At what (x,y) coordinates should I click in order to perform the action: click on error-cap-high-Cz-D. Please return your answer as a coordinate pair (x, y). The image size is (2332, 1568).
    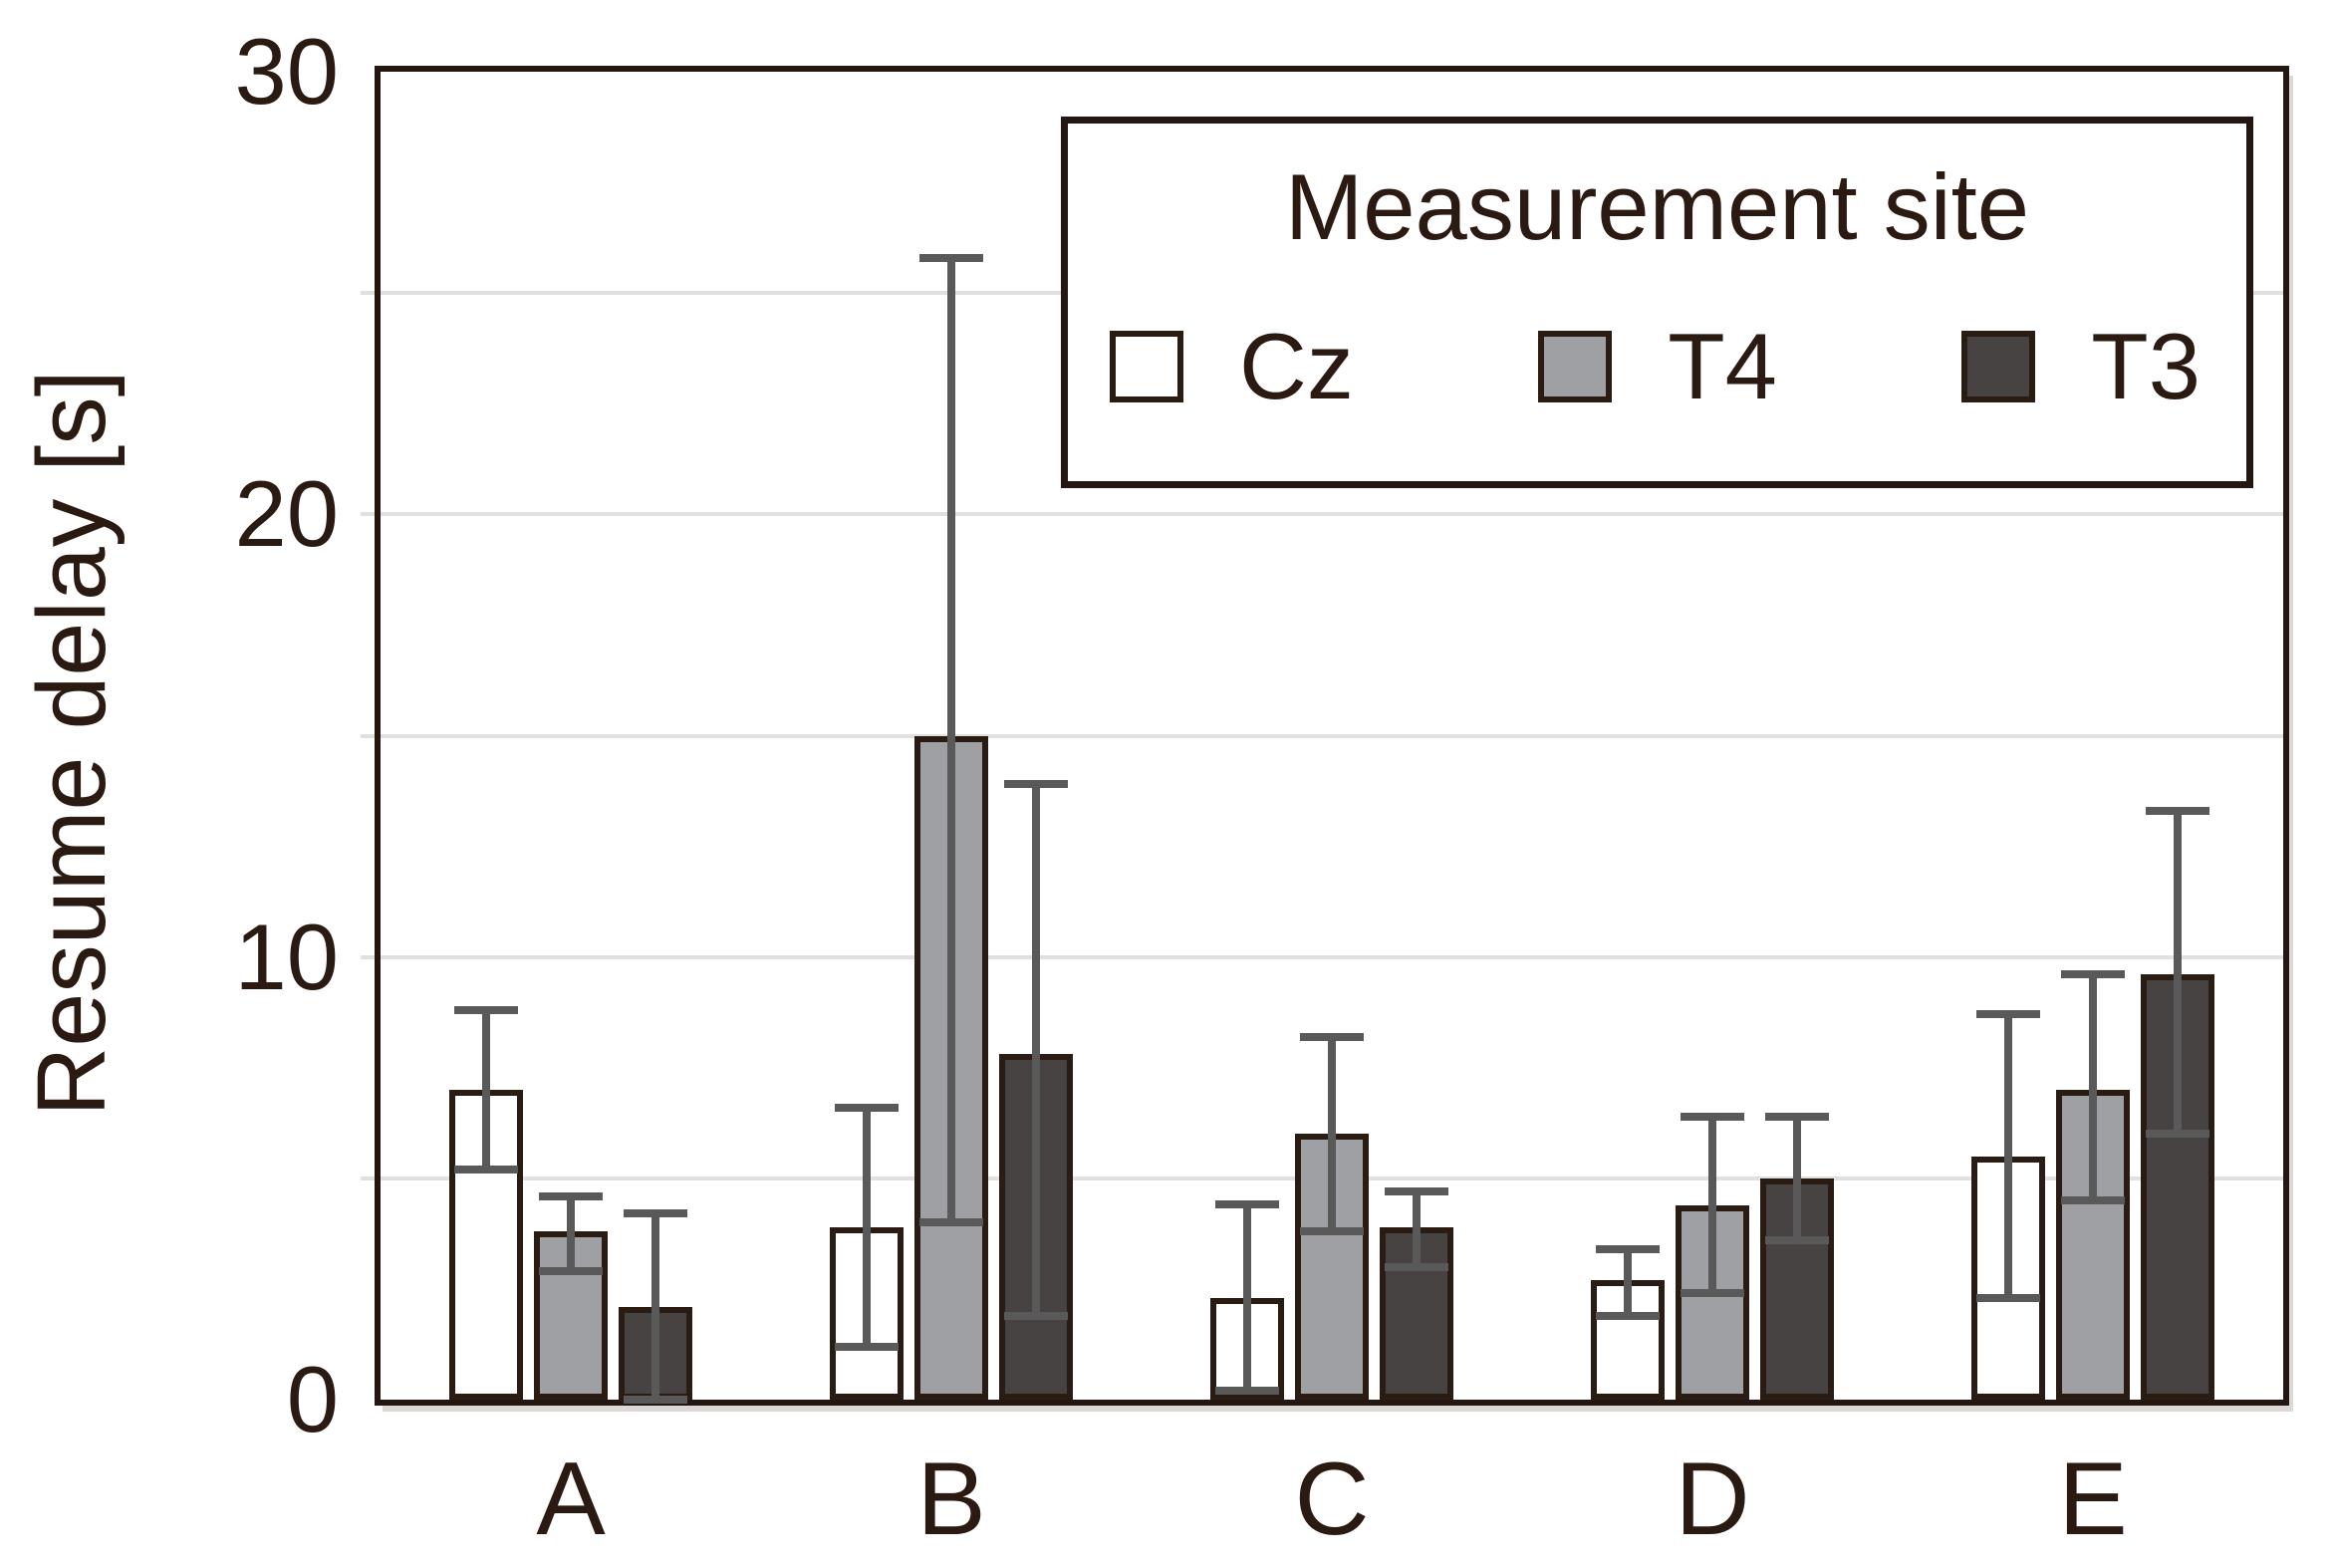
    Looking at the image, I should click on (1628, 1248).